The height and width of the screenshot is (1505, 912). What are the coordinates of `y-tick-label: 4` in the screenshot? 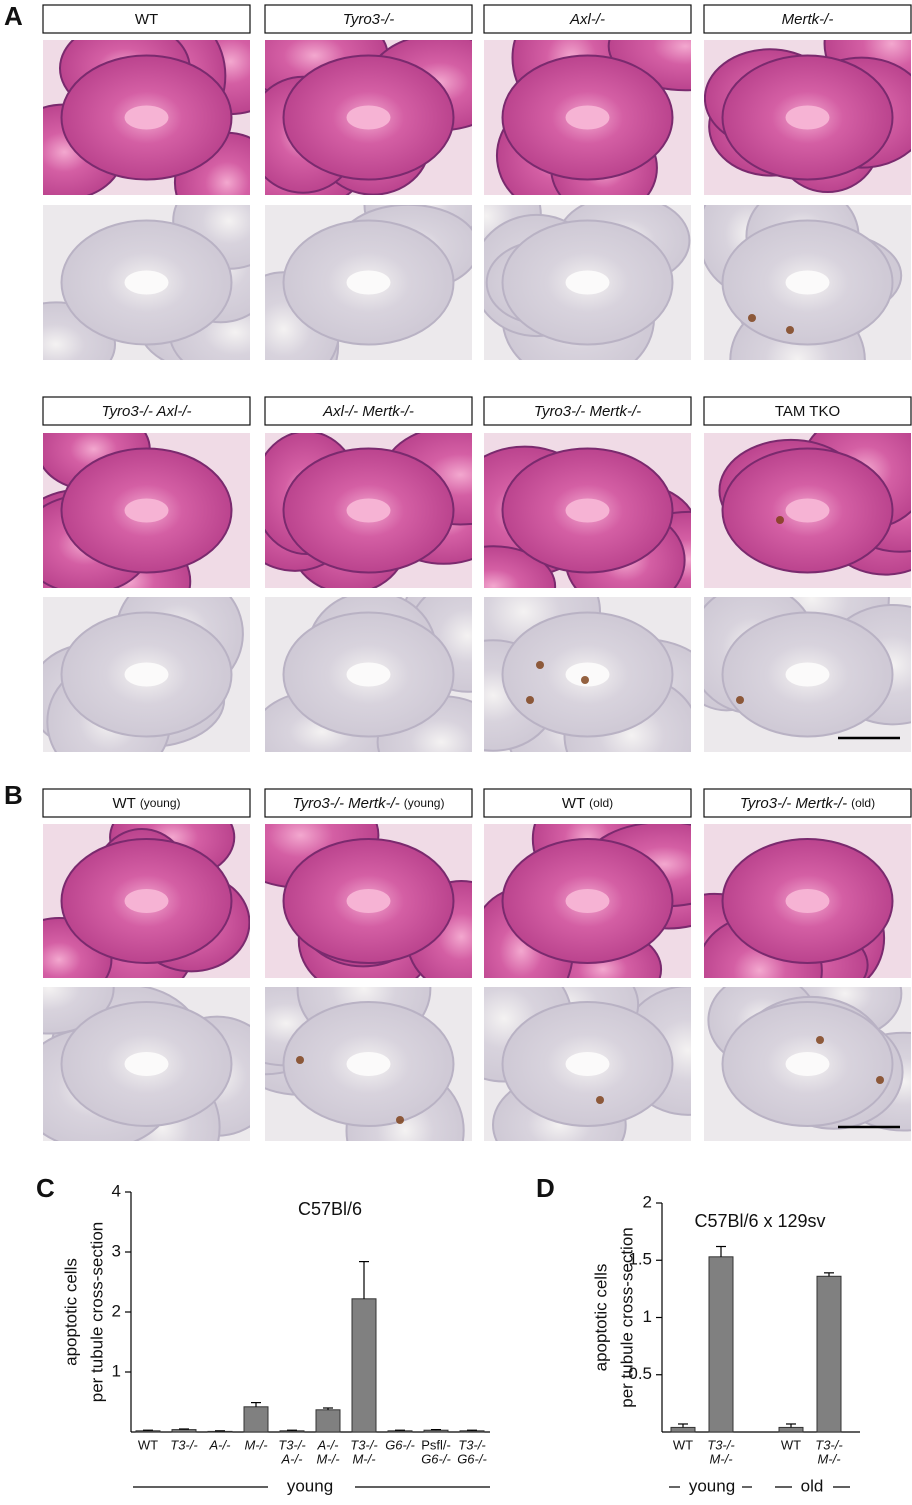 It's located at (116, 1190).